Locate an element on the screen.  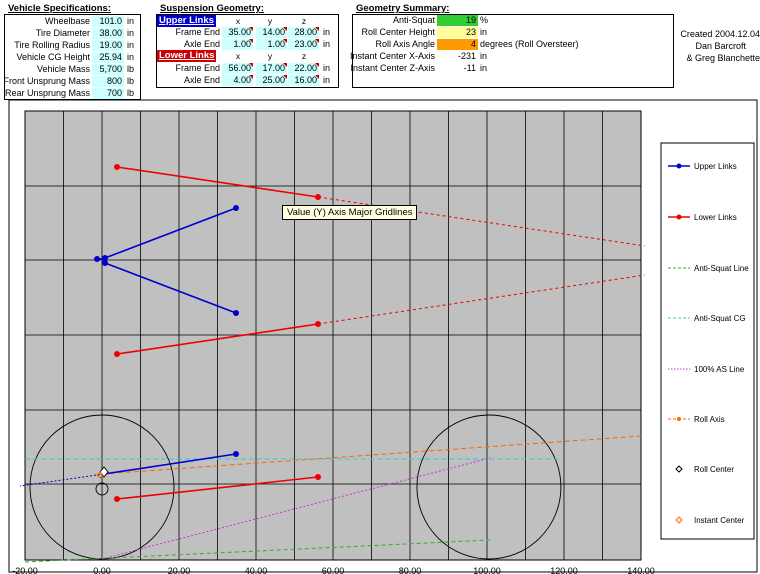
100-percent-as-line is located at coordinates (296, 508).